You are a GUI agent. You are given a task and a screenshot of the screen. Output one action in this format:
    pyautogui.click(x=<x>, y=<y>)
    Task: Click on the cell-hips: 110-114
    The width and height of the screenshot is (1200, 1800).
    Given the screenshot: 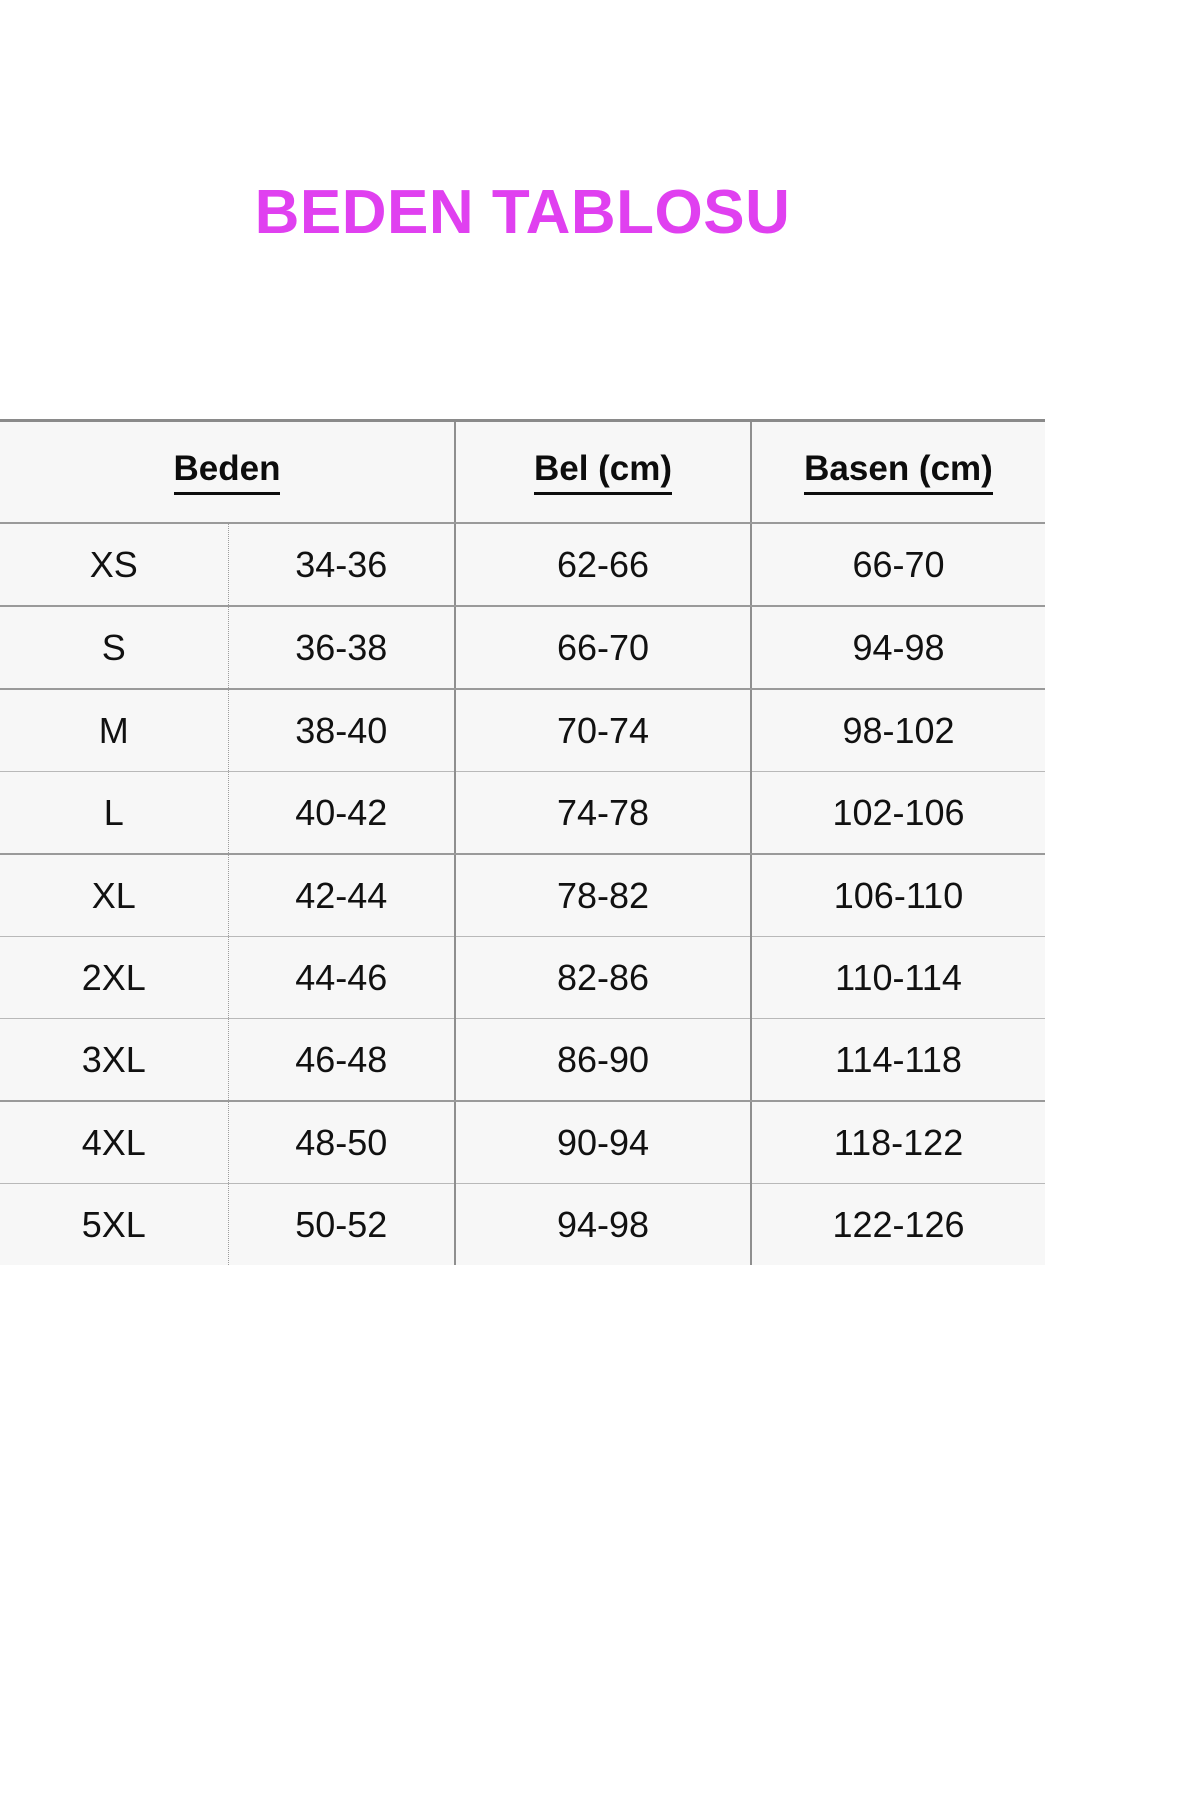 What is the action you would take?
    pyautogui.click(x=898, y=977)
    